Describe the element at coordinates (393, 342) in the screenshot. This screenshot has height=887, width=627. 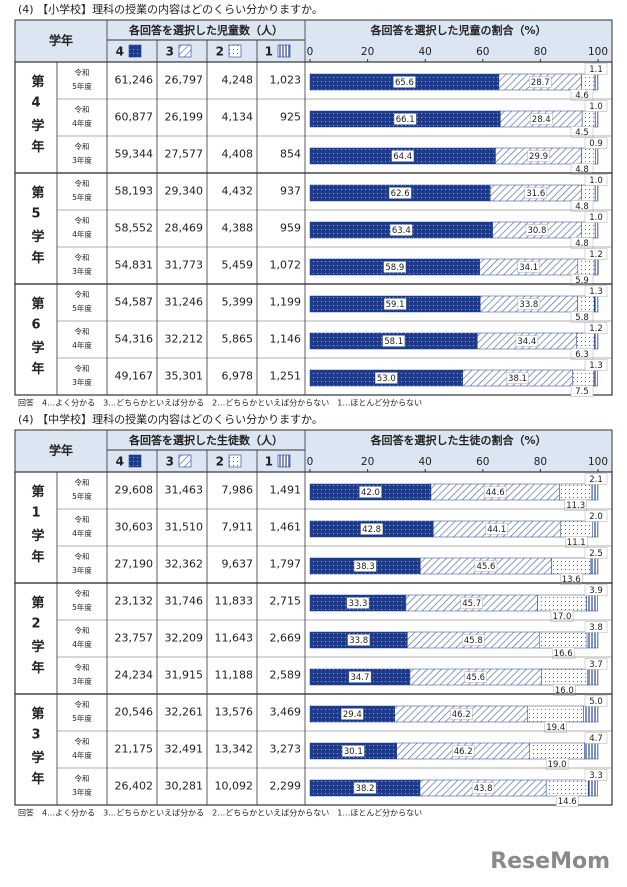
I see `value-label: 58.1` at that location.